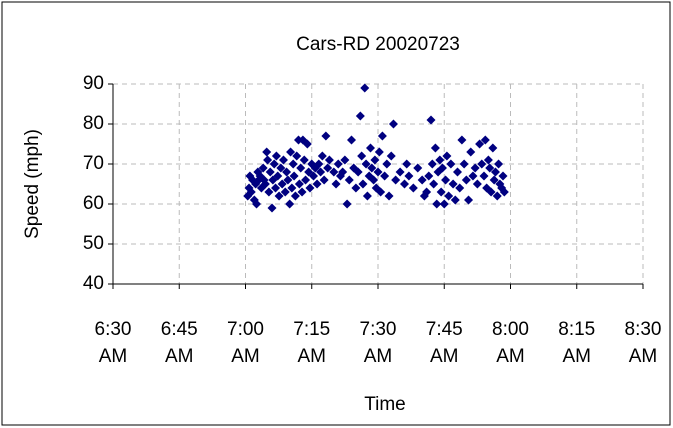 The width and height of the screenshot is (673, 428). What do you see at coordinates (378, 44) in the screenshot?
I see `chart-title: Cars-RD 20020723` at bounding box center [378, 44].